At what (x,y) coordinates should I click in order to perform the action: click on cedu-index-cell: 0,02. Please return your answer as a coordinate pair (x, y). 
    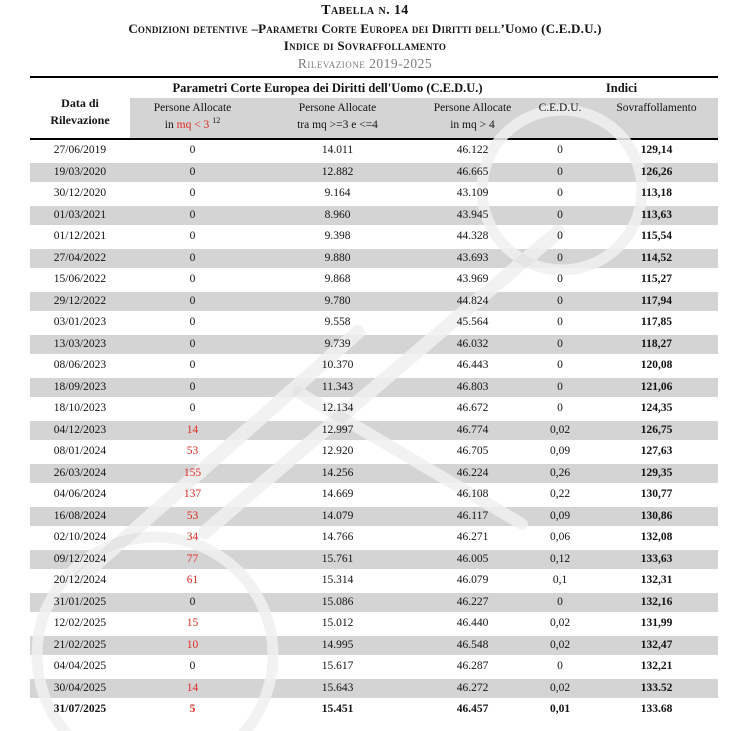
    Looking at the image, I should click on (560, 430).